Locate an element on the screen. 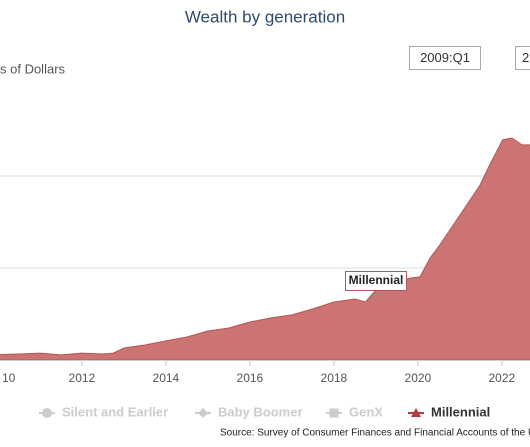 The width and height of the screenshot is (530, 447). legend-label: Silent and Earlier is located at coordinates (115, 411).